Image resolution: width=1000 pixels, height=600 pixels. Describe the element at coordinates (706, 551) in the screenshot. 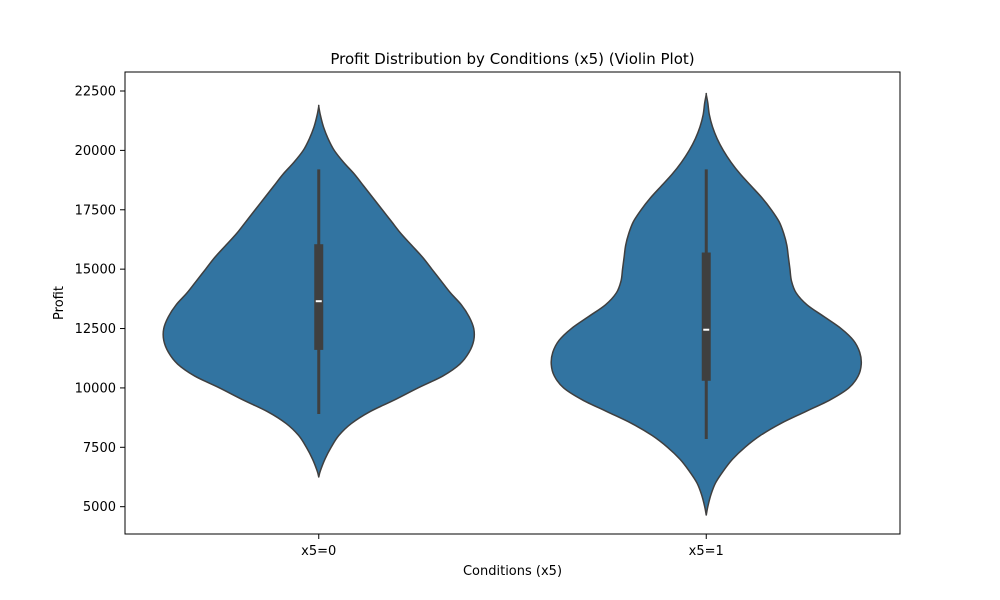

I see `x-tick-label: x5=1` at that location.